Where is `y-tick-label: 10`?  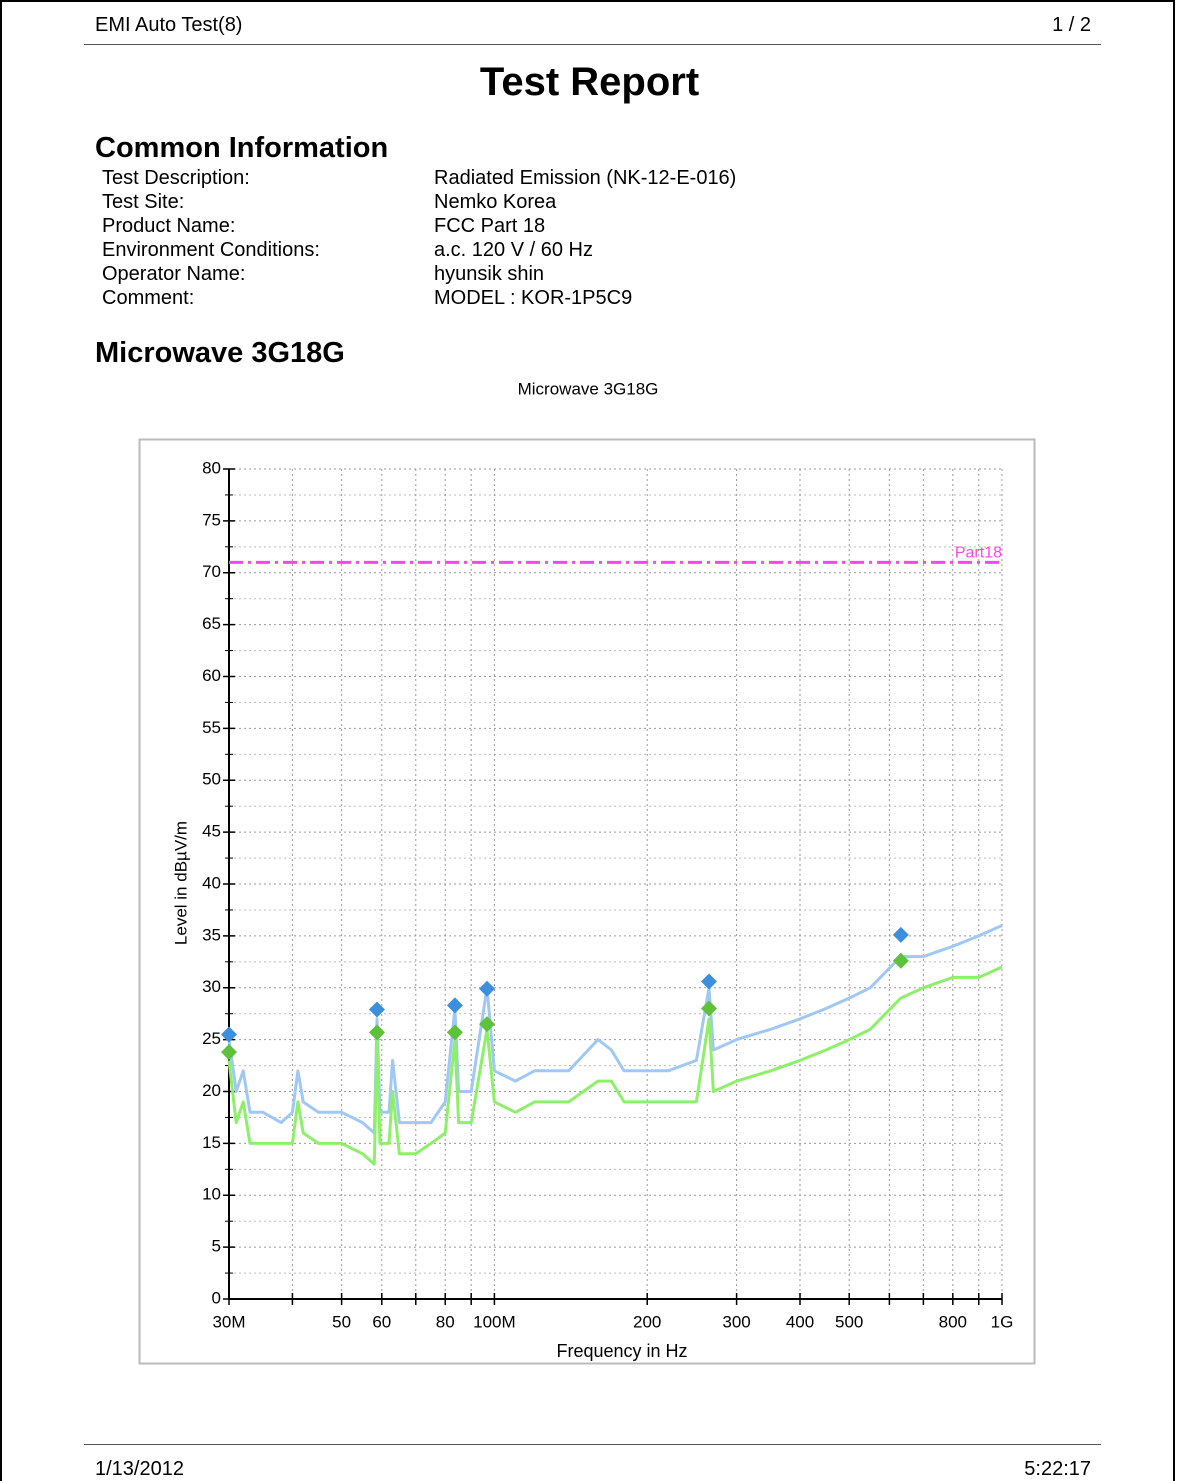
y-tick-label: 10 is located at coordinates (211, 1194).